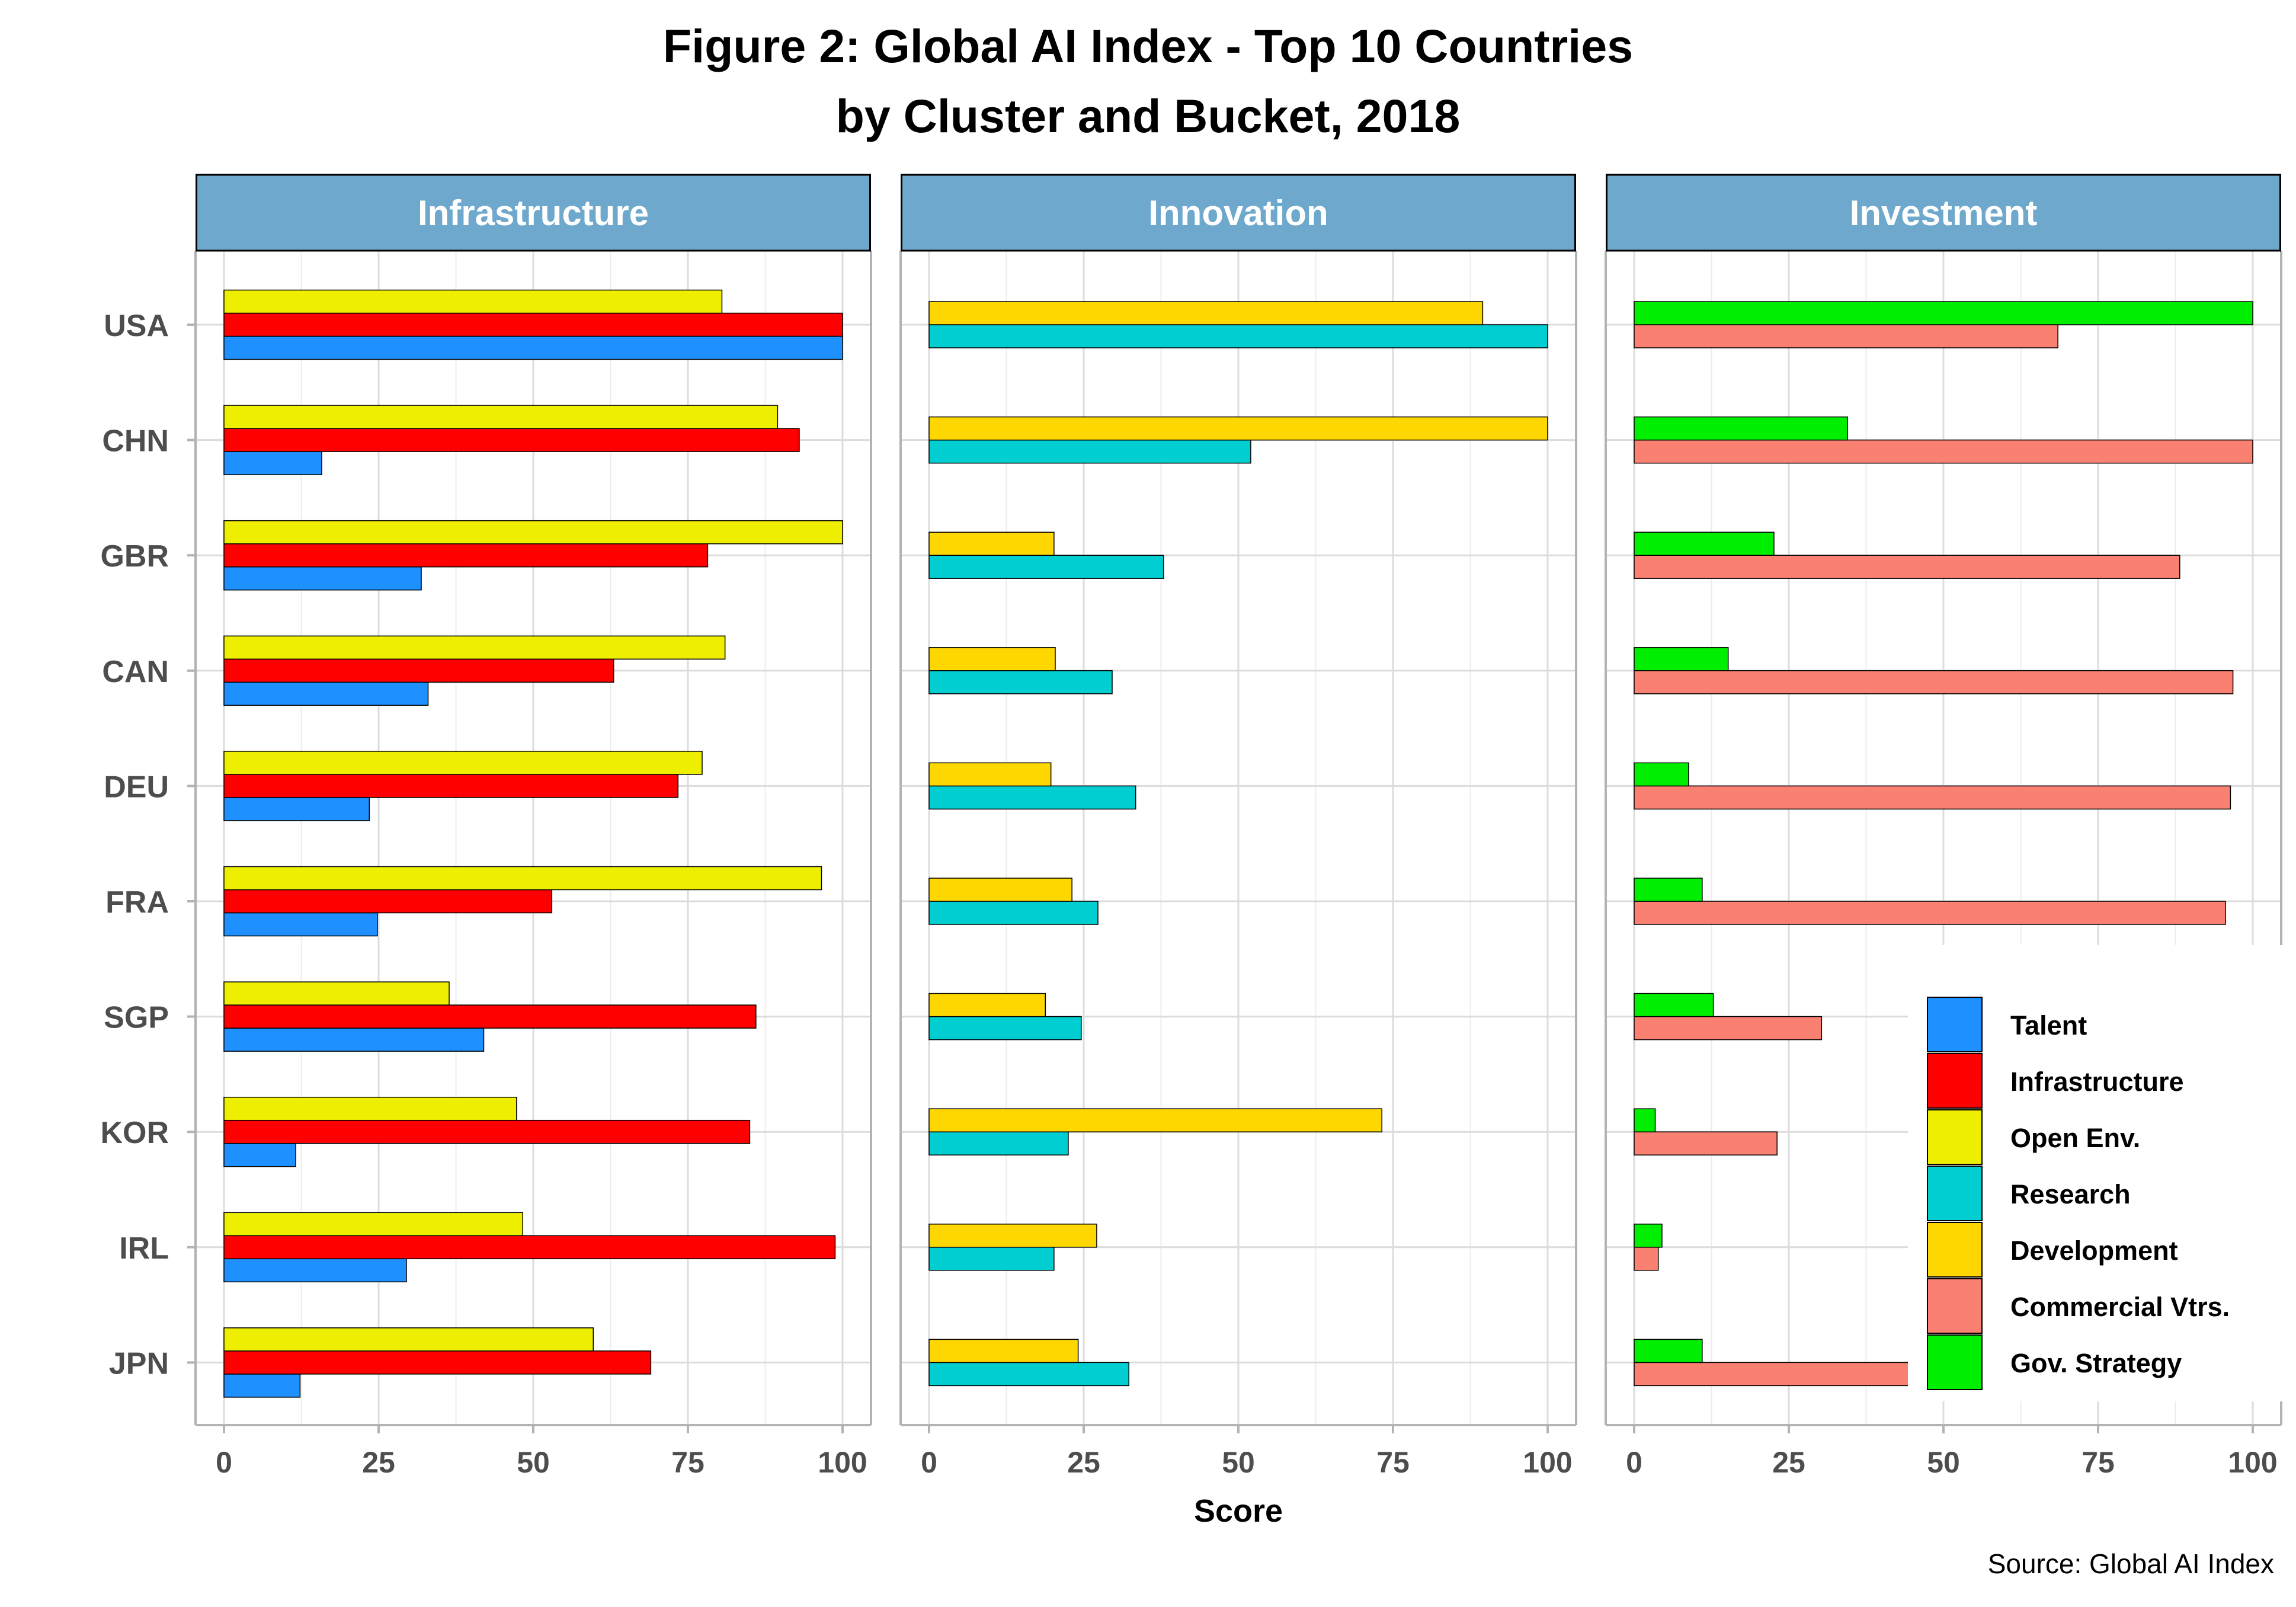 Image resolution: width=2296 pixels, height=1607 pixels. I want to click on bar-chn-open-env, so click(501, 417).